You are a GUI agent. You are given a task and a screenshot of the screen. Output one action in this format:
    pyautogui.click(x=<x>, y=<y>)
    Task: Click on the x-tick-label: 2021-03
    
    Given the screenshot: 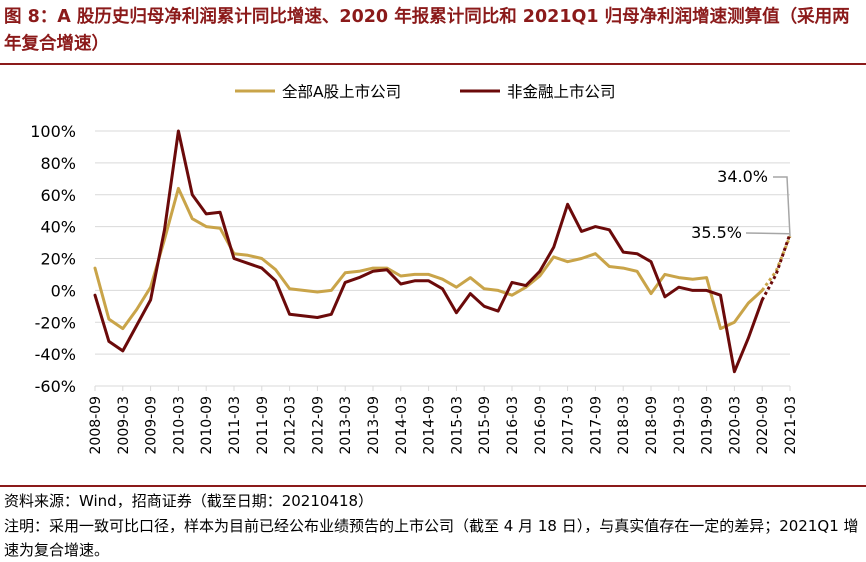 What is the action you would take?
    pyautogui.click(x=791, y=425)
    